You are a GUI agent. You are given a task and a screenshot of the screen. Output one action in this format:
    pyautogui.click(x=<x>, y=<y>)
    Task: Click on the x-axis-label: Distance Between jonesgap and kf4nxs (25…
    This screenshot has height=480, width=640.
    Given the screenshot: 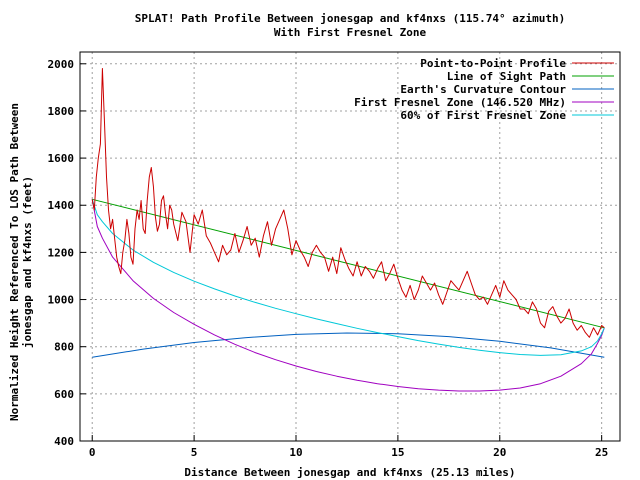 What is the action you would take?
    pyautogui.click(x=349, y=472)
    